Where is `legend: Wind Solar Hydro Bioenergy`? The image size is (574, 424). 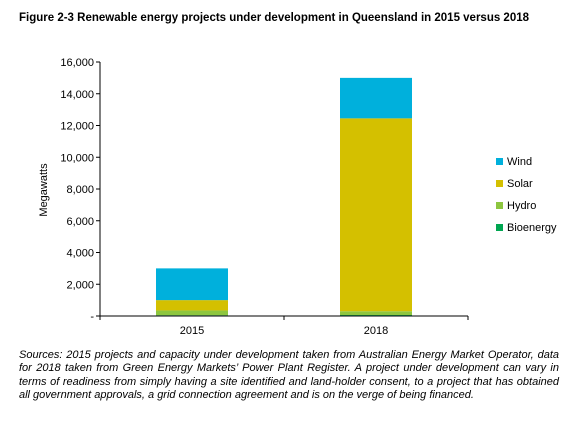
legend: Wind Solar Hydro Bioenergy is located at coordinates (526, 195).